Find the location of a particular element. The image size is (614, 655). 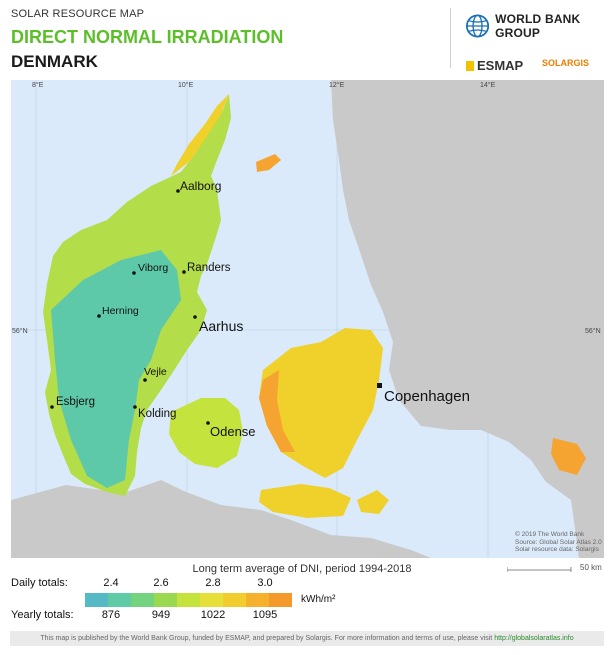

city-marker-vejle is located at coordinates (145, 380).